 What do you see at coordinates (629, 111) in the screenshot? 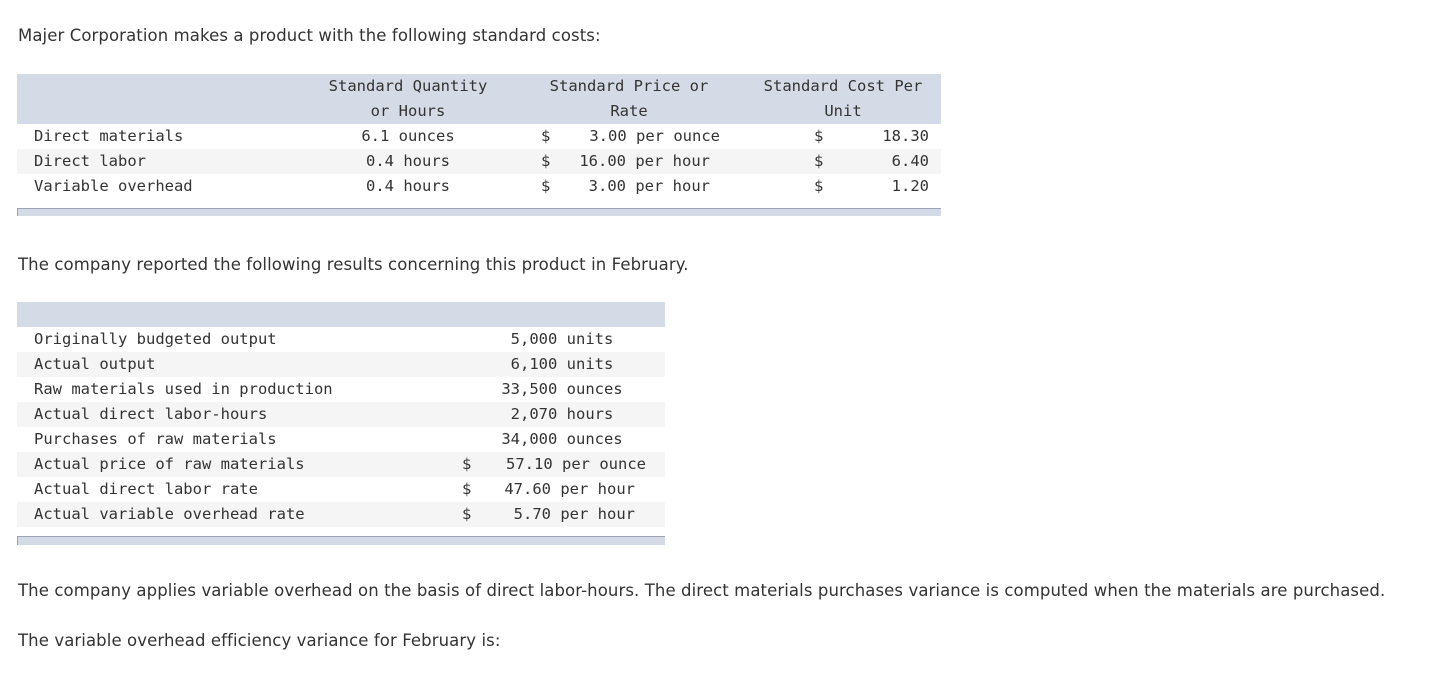
I see `header-price-line2: Rate` at bounding box center [629, 111].